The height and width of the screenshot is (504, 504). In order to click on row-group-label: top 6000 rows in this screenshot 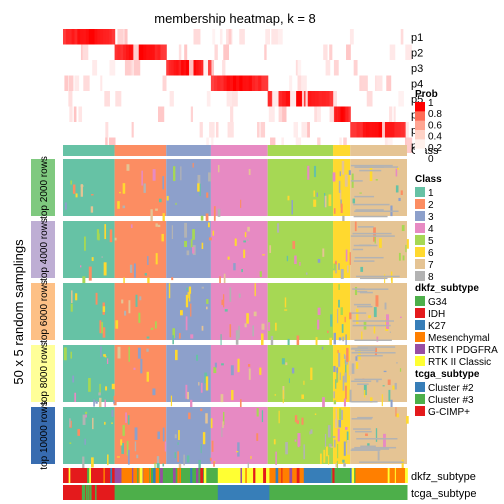, I will do `click(44, 311)`.